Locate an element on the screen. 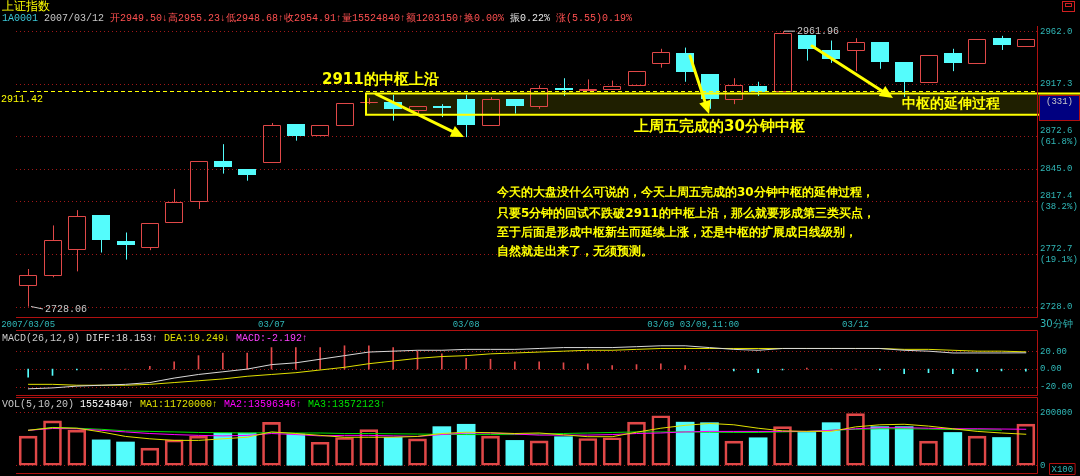 The image size is (1080, 476). chart-subtitle: 1A0001 2007/03/12 开2949.50↓高2955.23↓低2948.68↑收2954.91↑量15524840↑额1203150↑换0.00% 振0.22% 涨(5.55)0.19% is located at coordinates (317, 18).